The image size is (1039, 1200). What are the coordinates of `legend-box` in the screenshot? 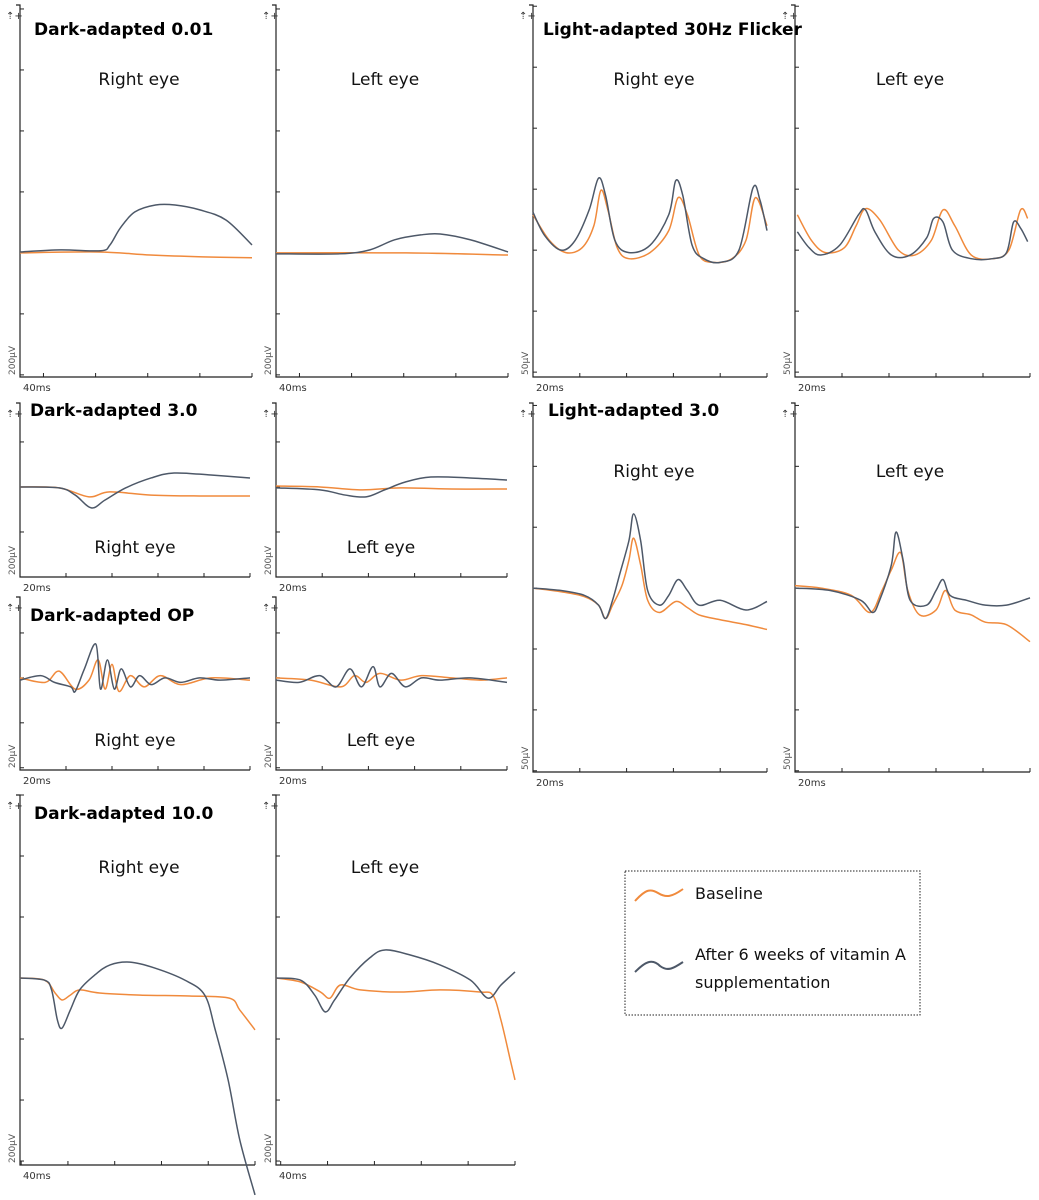 It's located at (772, 943).